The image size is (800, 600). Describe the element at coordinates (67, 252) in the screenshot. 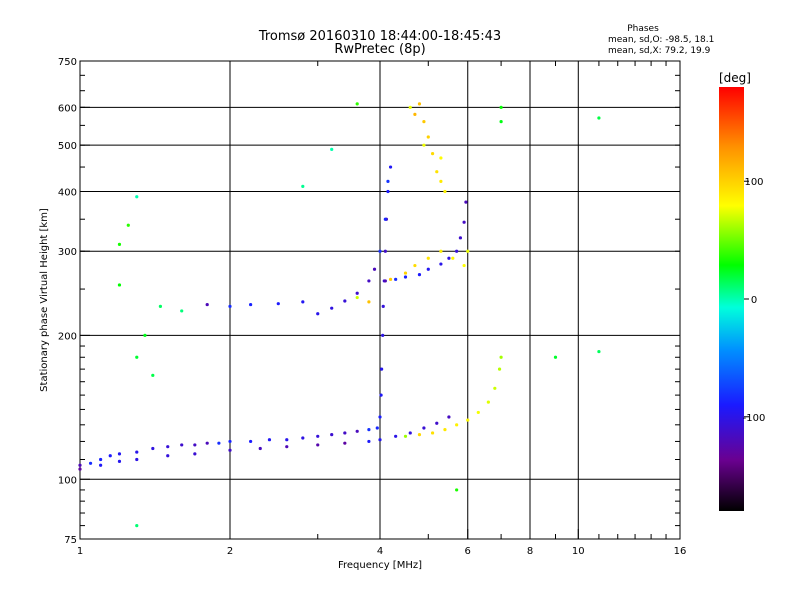

I see `y-tick-label: 300` at that location.